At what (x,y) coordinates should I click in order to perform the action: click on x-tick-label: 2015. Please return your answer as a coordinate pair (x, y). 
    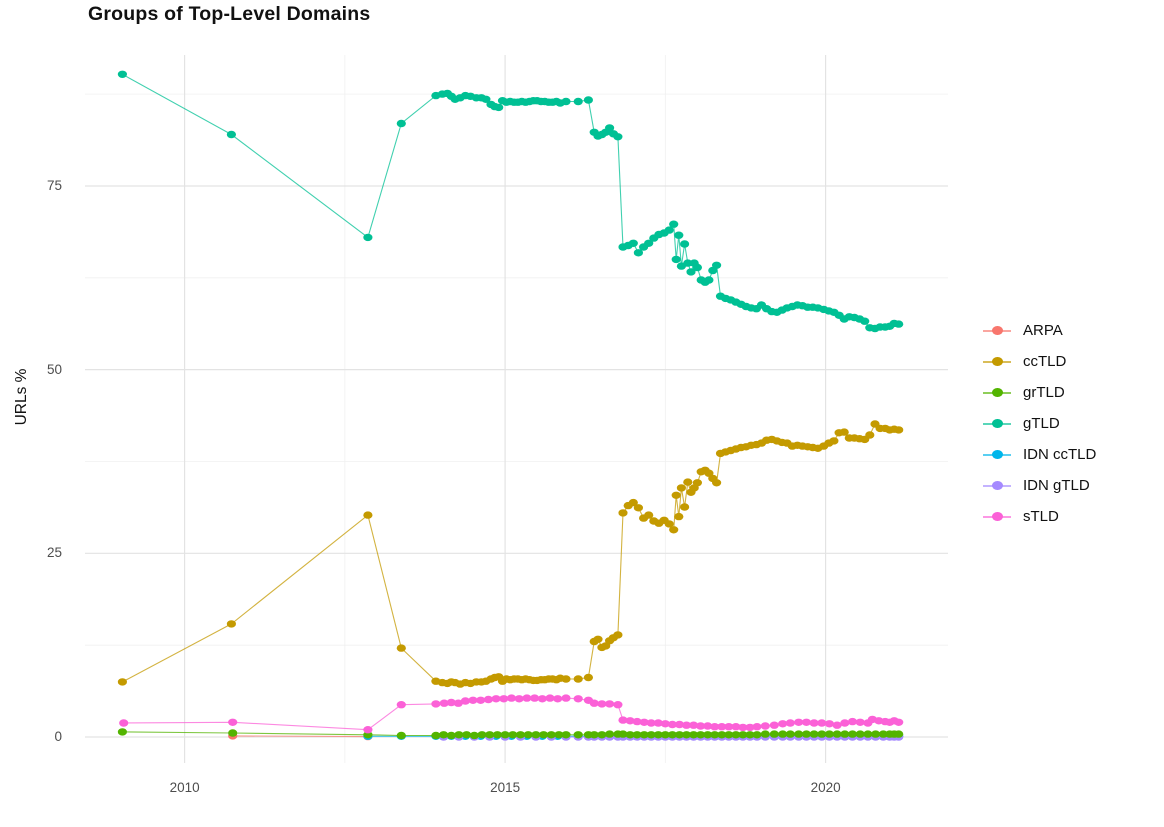
    Looking at the image, I should click on (505, 787).